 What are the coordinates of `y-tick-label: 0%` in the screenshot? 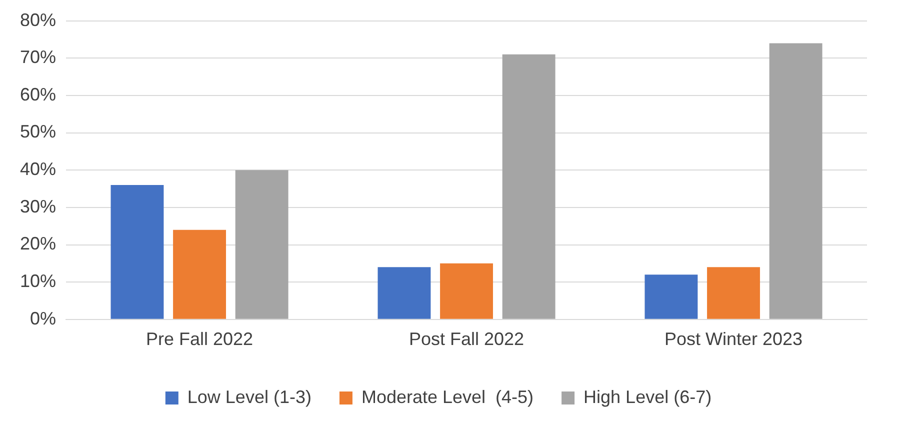 It's located at (43, 318).